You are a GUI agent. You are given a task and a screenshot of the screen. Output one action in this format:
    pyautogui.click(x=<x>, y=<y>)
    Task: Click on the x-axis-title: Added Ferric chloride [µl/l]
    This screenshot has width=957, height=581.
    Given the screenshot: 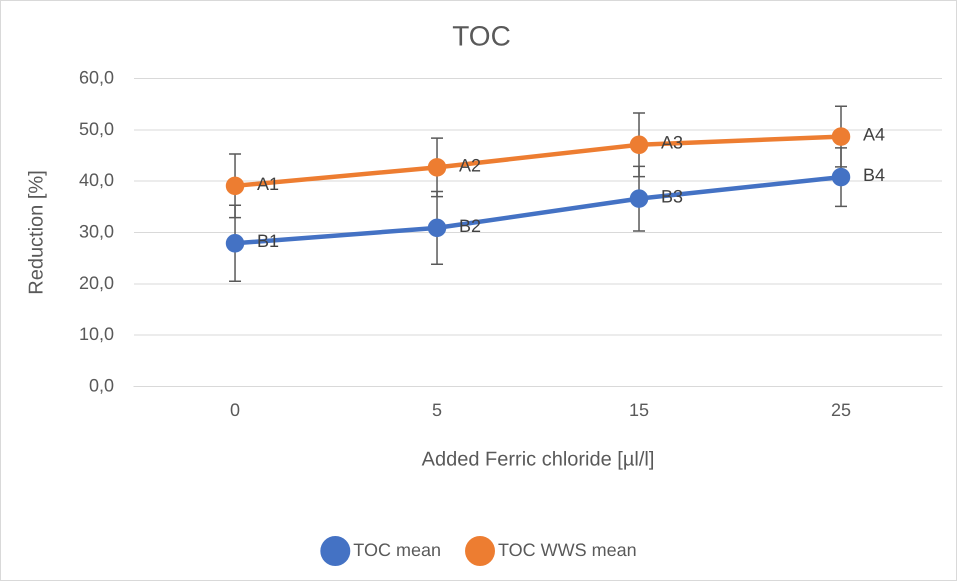 What is the action you would take?
    pyautogui.click(x=538, y=459)
    